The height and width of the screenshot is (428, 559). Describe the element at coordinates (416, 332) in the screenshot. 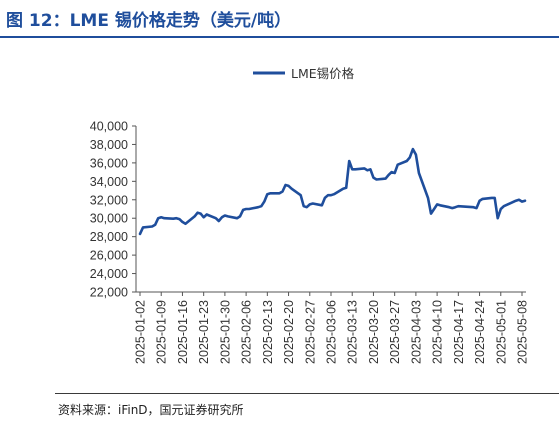

I see `x-tick-label: 2025-04-03` at that location.